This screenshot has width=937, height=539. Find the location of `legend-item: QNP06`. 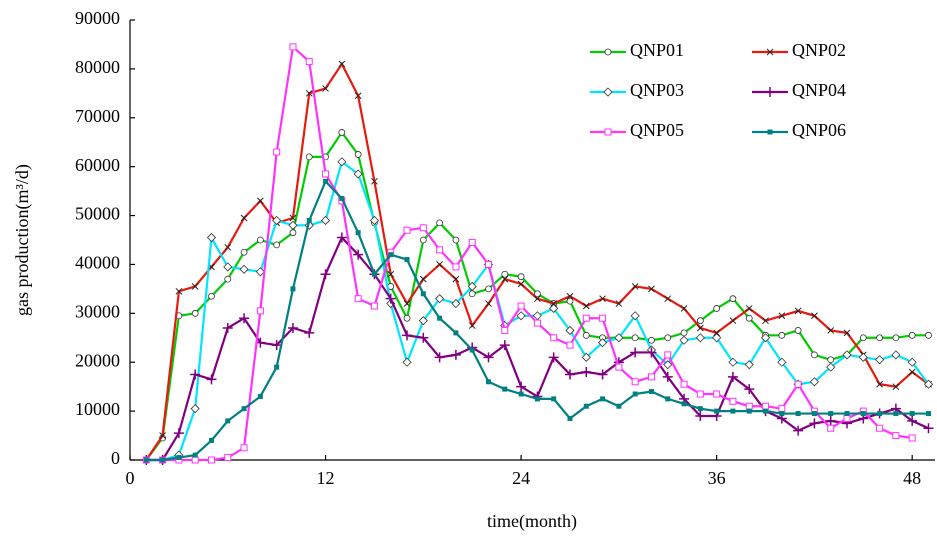

legend-item: QNP06 is located at coordinates (799, 130).